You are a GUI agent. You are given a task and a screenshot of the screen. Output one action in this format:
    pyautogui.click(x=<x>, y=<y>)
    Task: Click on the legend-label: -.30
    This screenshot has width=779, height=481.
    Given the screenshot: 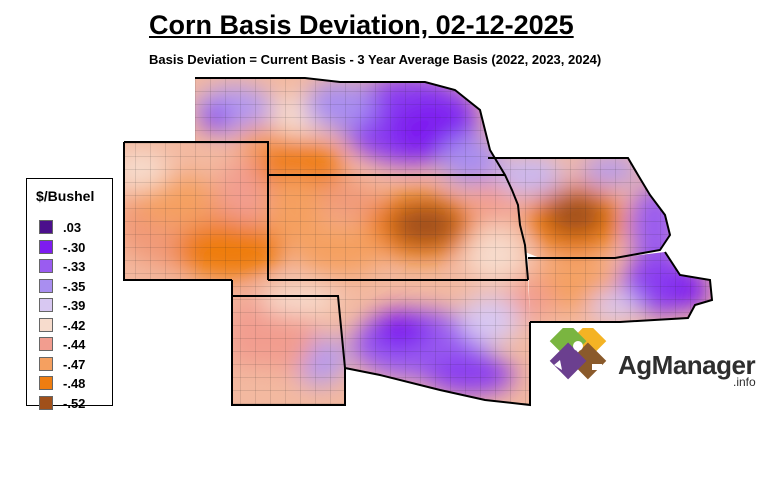 What is the action you would take?
    pyautogui.click(x=74, y=247)
    